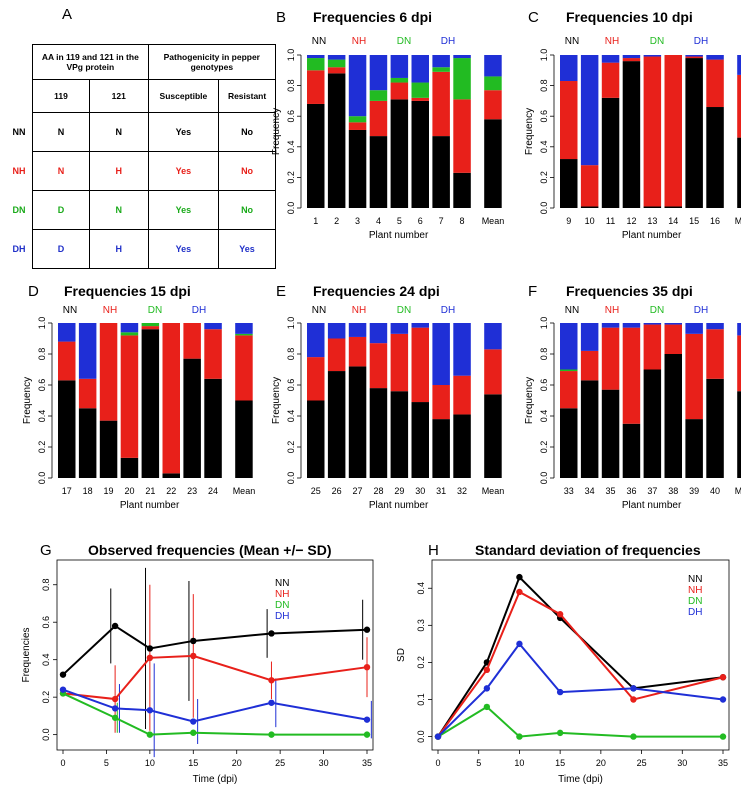 This screenshot has width=741, height=800. What do you see at coordinates (46, 550) in the screenshot?
I see `panel-g-letter: G` at bounding box center [46, 550].